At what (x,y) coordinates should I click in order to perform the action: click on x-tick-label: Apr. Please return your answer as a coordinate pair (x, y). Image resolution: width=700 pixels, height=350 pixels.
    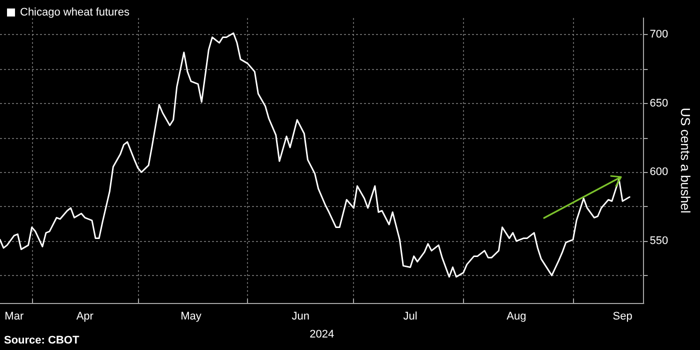
    Looking at the image, I should click on (85, 316).